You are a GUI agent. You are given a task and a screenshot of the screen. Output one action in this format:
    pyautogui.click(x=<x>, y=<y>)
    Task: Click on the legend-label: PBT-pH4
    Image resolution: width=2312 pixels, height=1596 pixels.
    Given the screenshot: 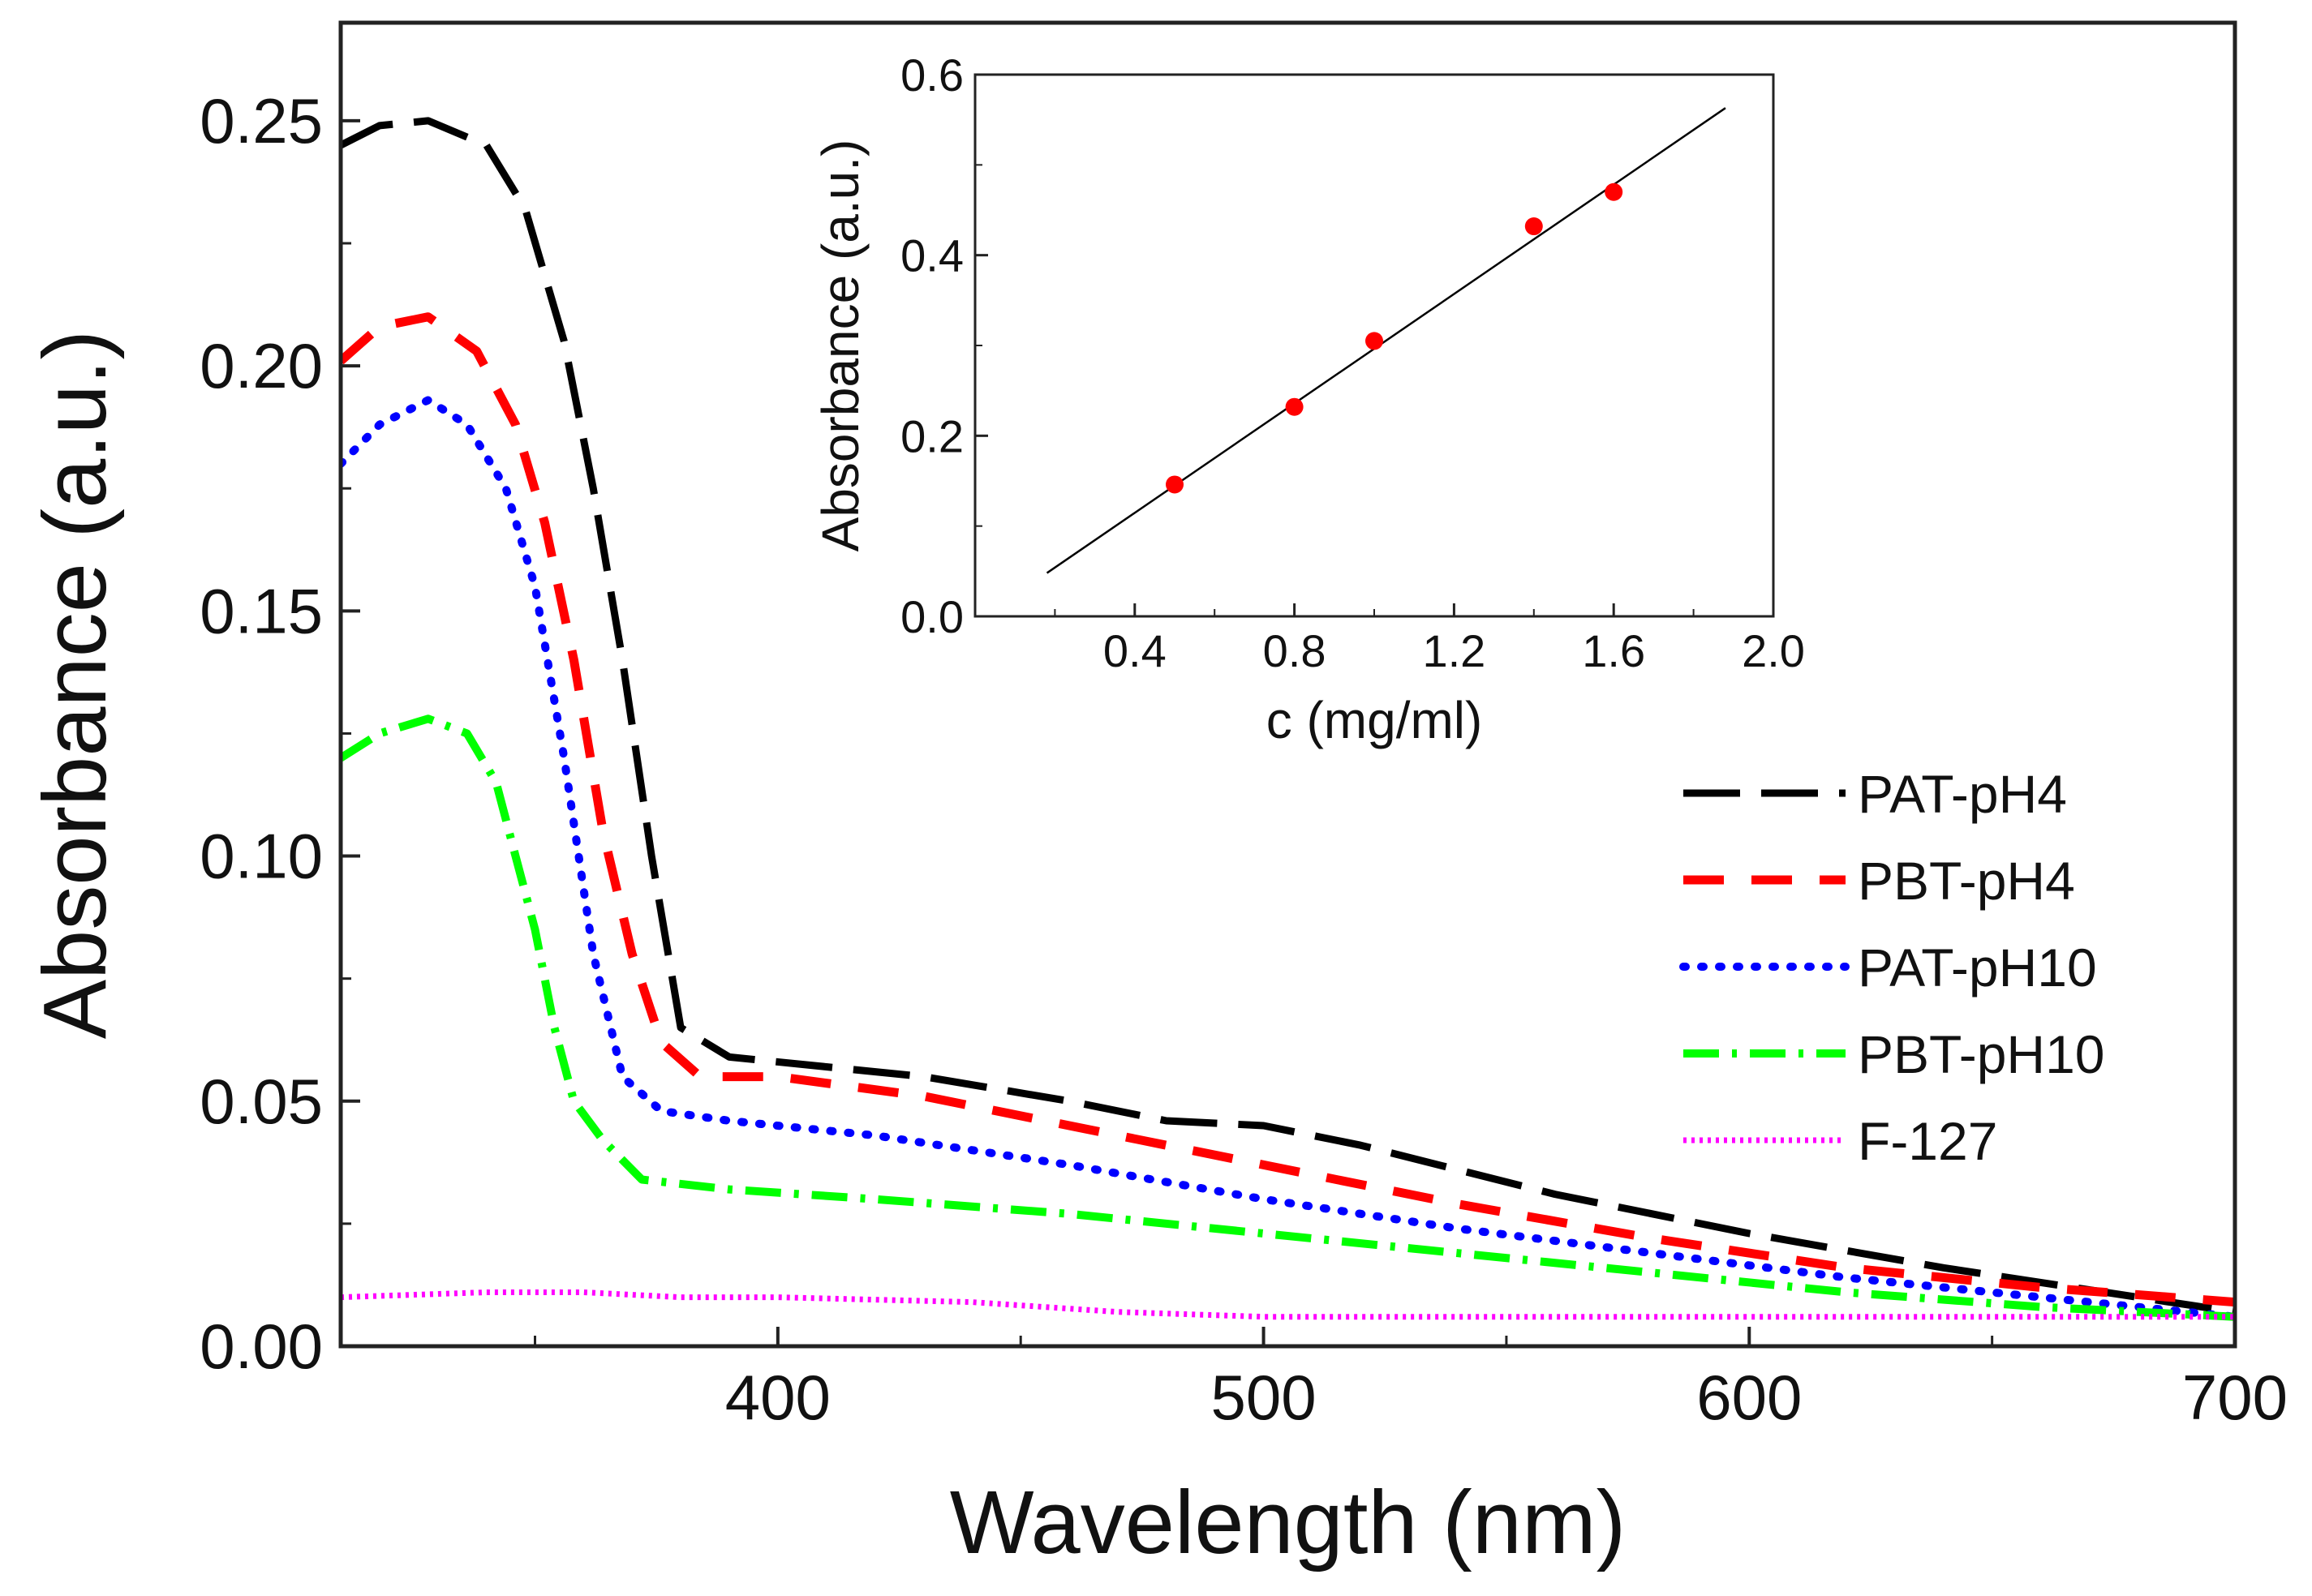 What is the action you would take?
    pyautogui.click(x=1966, y=881)
    